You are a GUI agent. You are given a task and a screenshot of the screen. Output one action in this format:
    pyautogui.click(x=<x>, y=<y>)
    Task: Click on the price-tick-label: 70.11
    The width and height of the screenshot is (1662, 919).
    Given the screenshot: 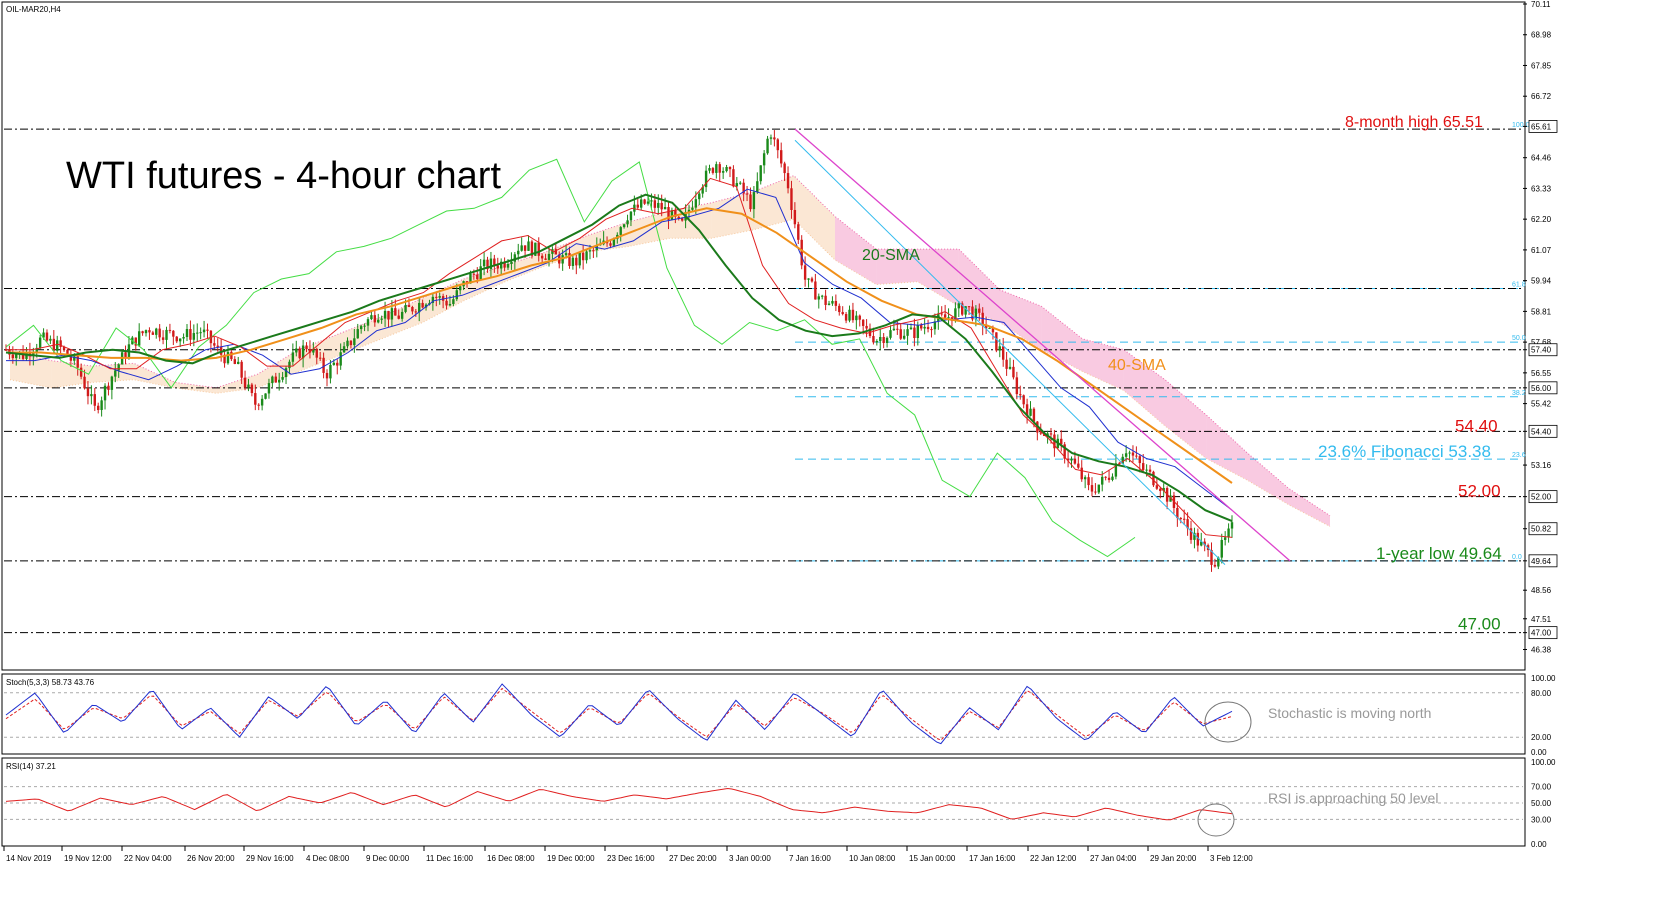 What is the action you would take?
    pyautogui.click(x=1541, y=4)
    